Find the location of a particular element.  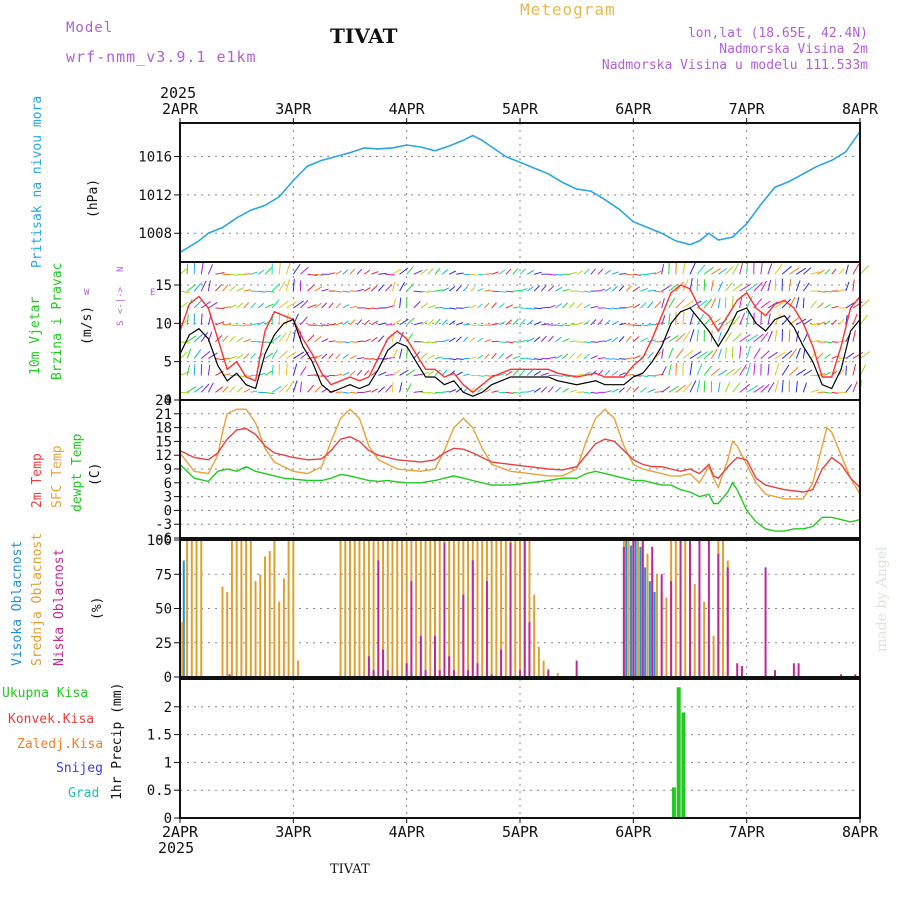

time-label-top: 4APR is located at coordinates (407, 109).